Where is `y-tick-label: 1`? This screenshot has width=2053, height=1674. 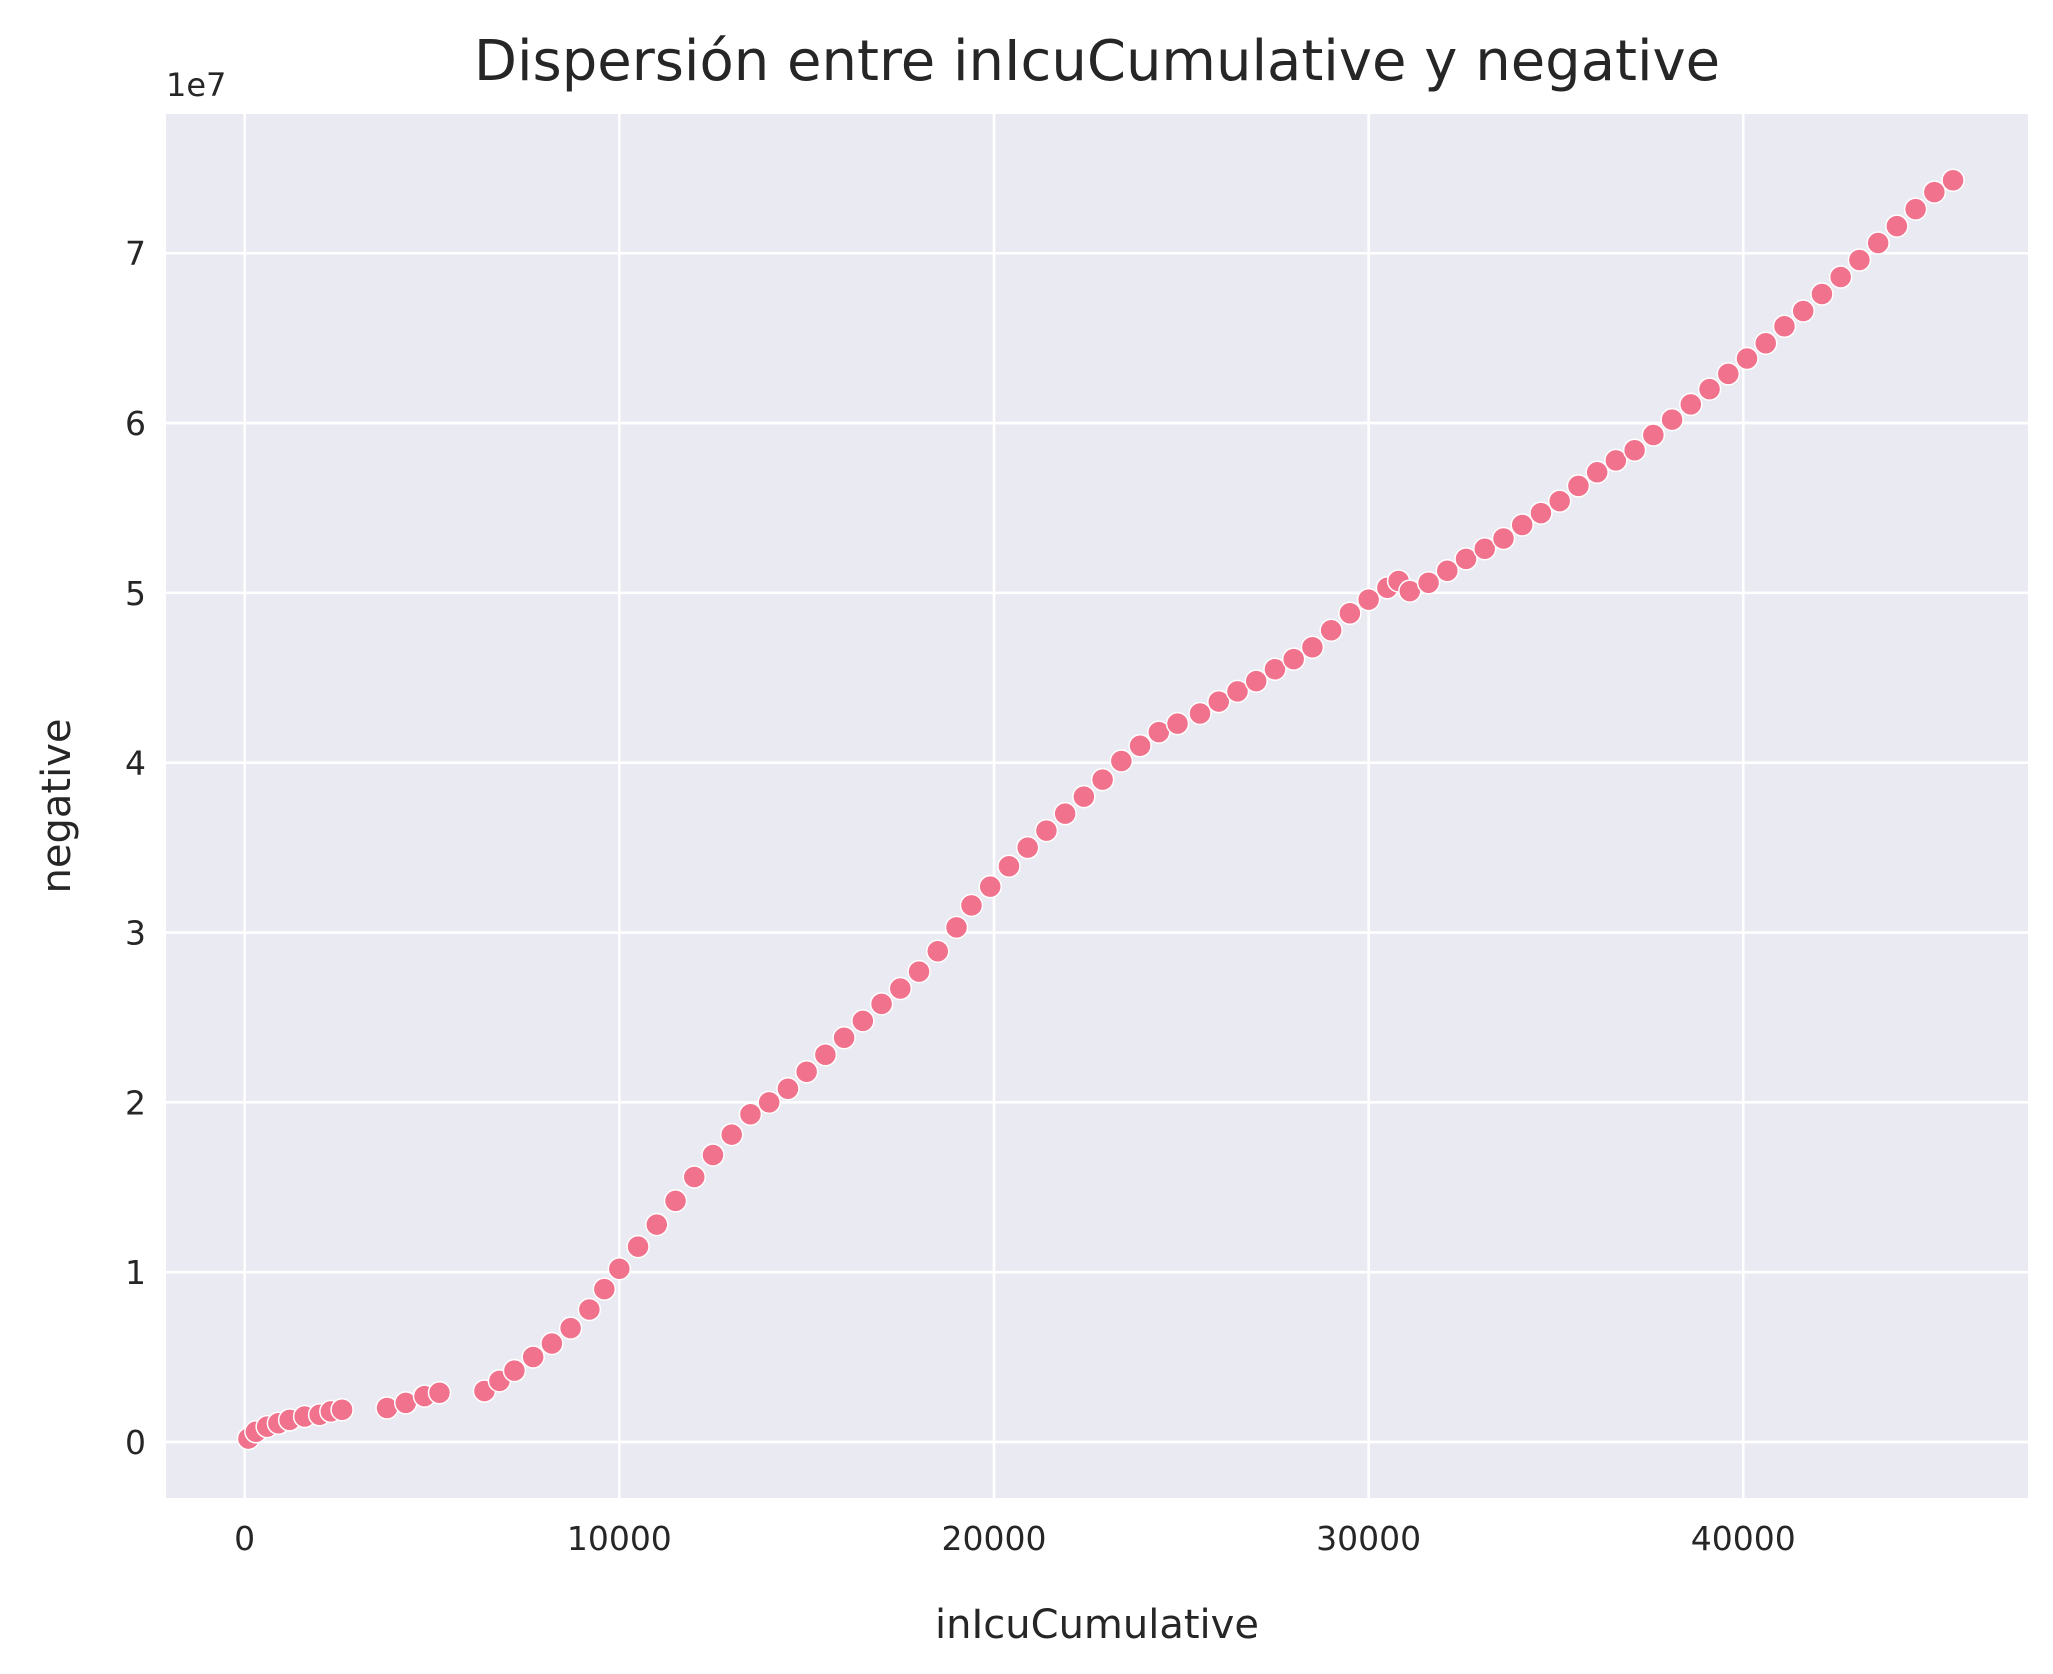 y-tick-label: 1 is located at coordinates (135, 1272).